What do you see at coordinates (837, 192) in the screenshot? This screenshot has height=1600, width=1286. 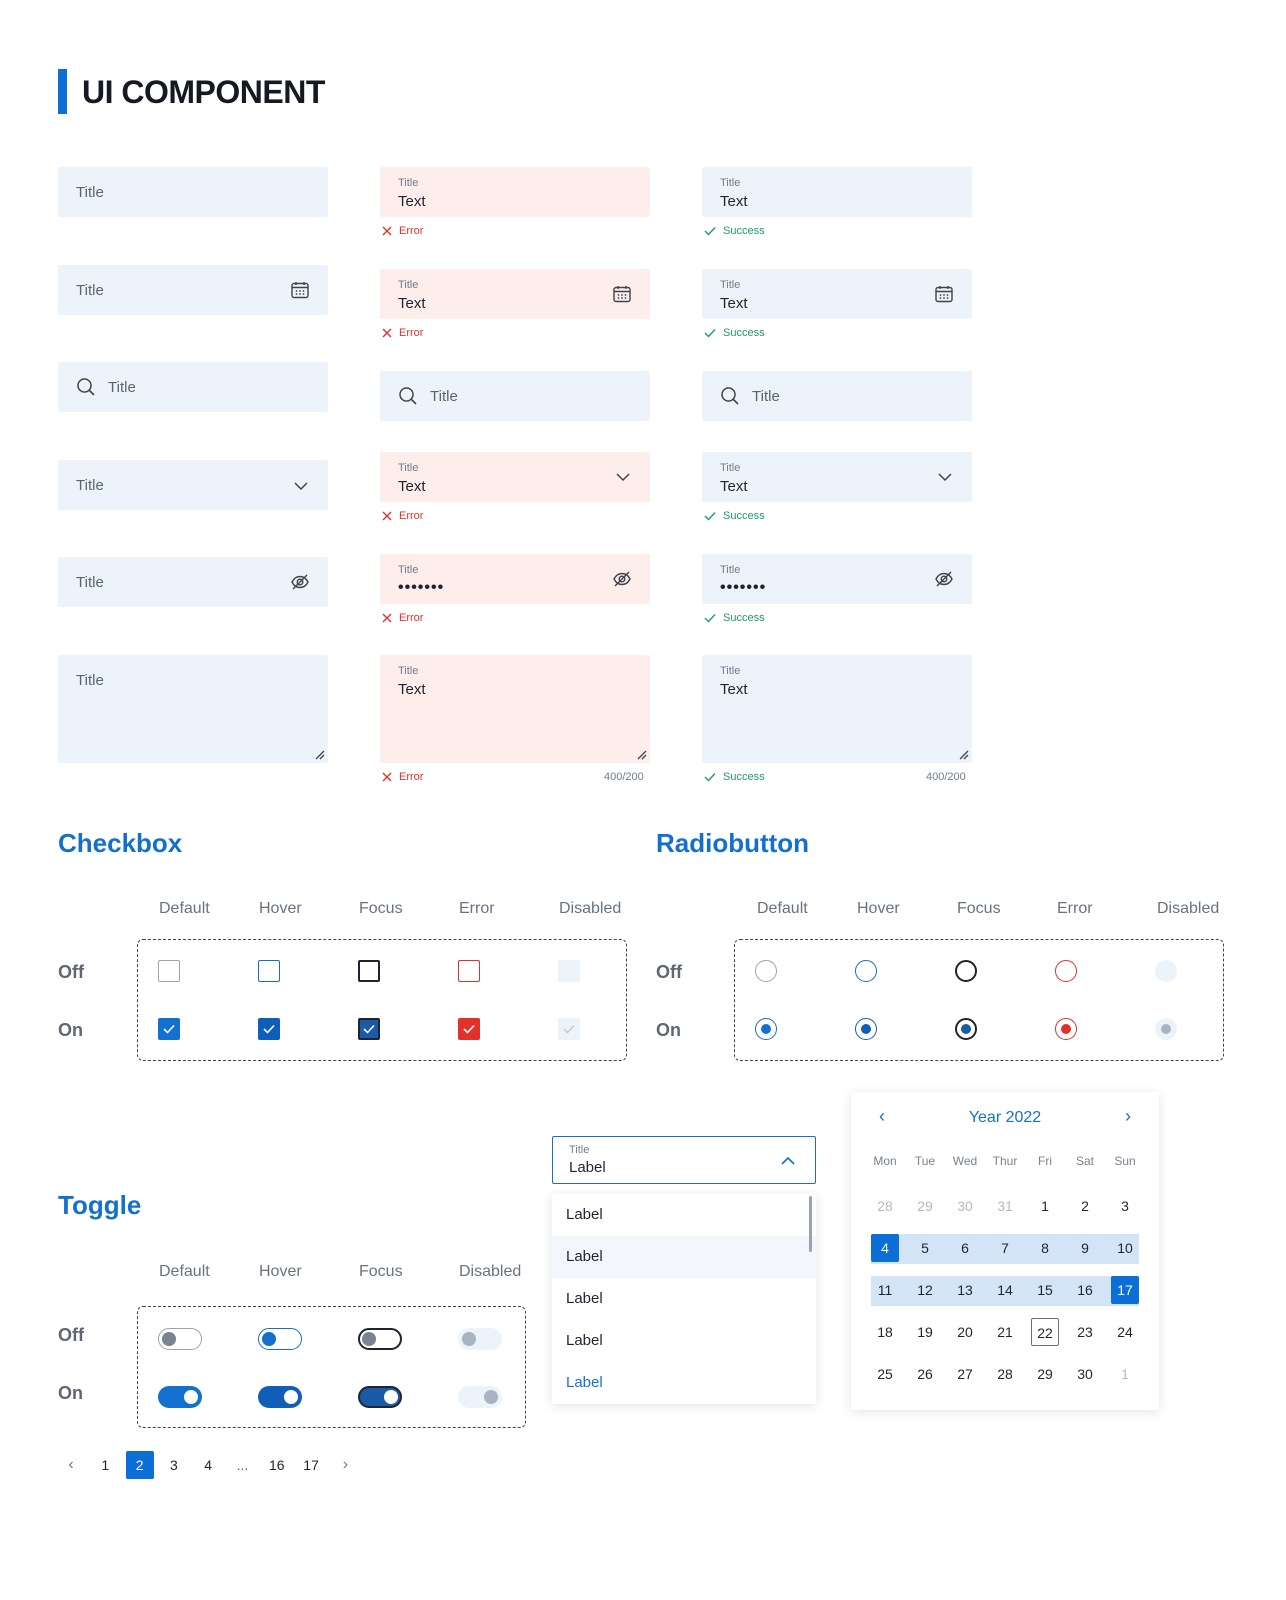 I see `text-input-success: Title Text` at bounding box center [837, 192].